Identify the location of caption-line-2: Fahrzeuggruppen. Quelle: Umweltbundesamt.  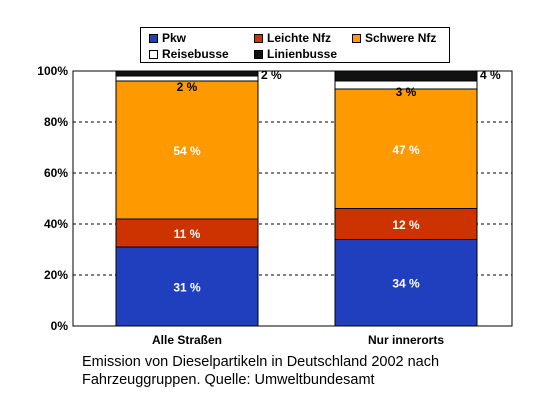
(228, 380).